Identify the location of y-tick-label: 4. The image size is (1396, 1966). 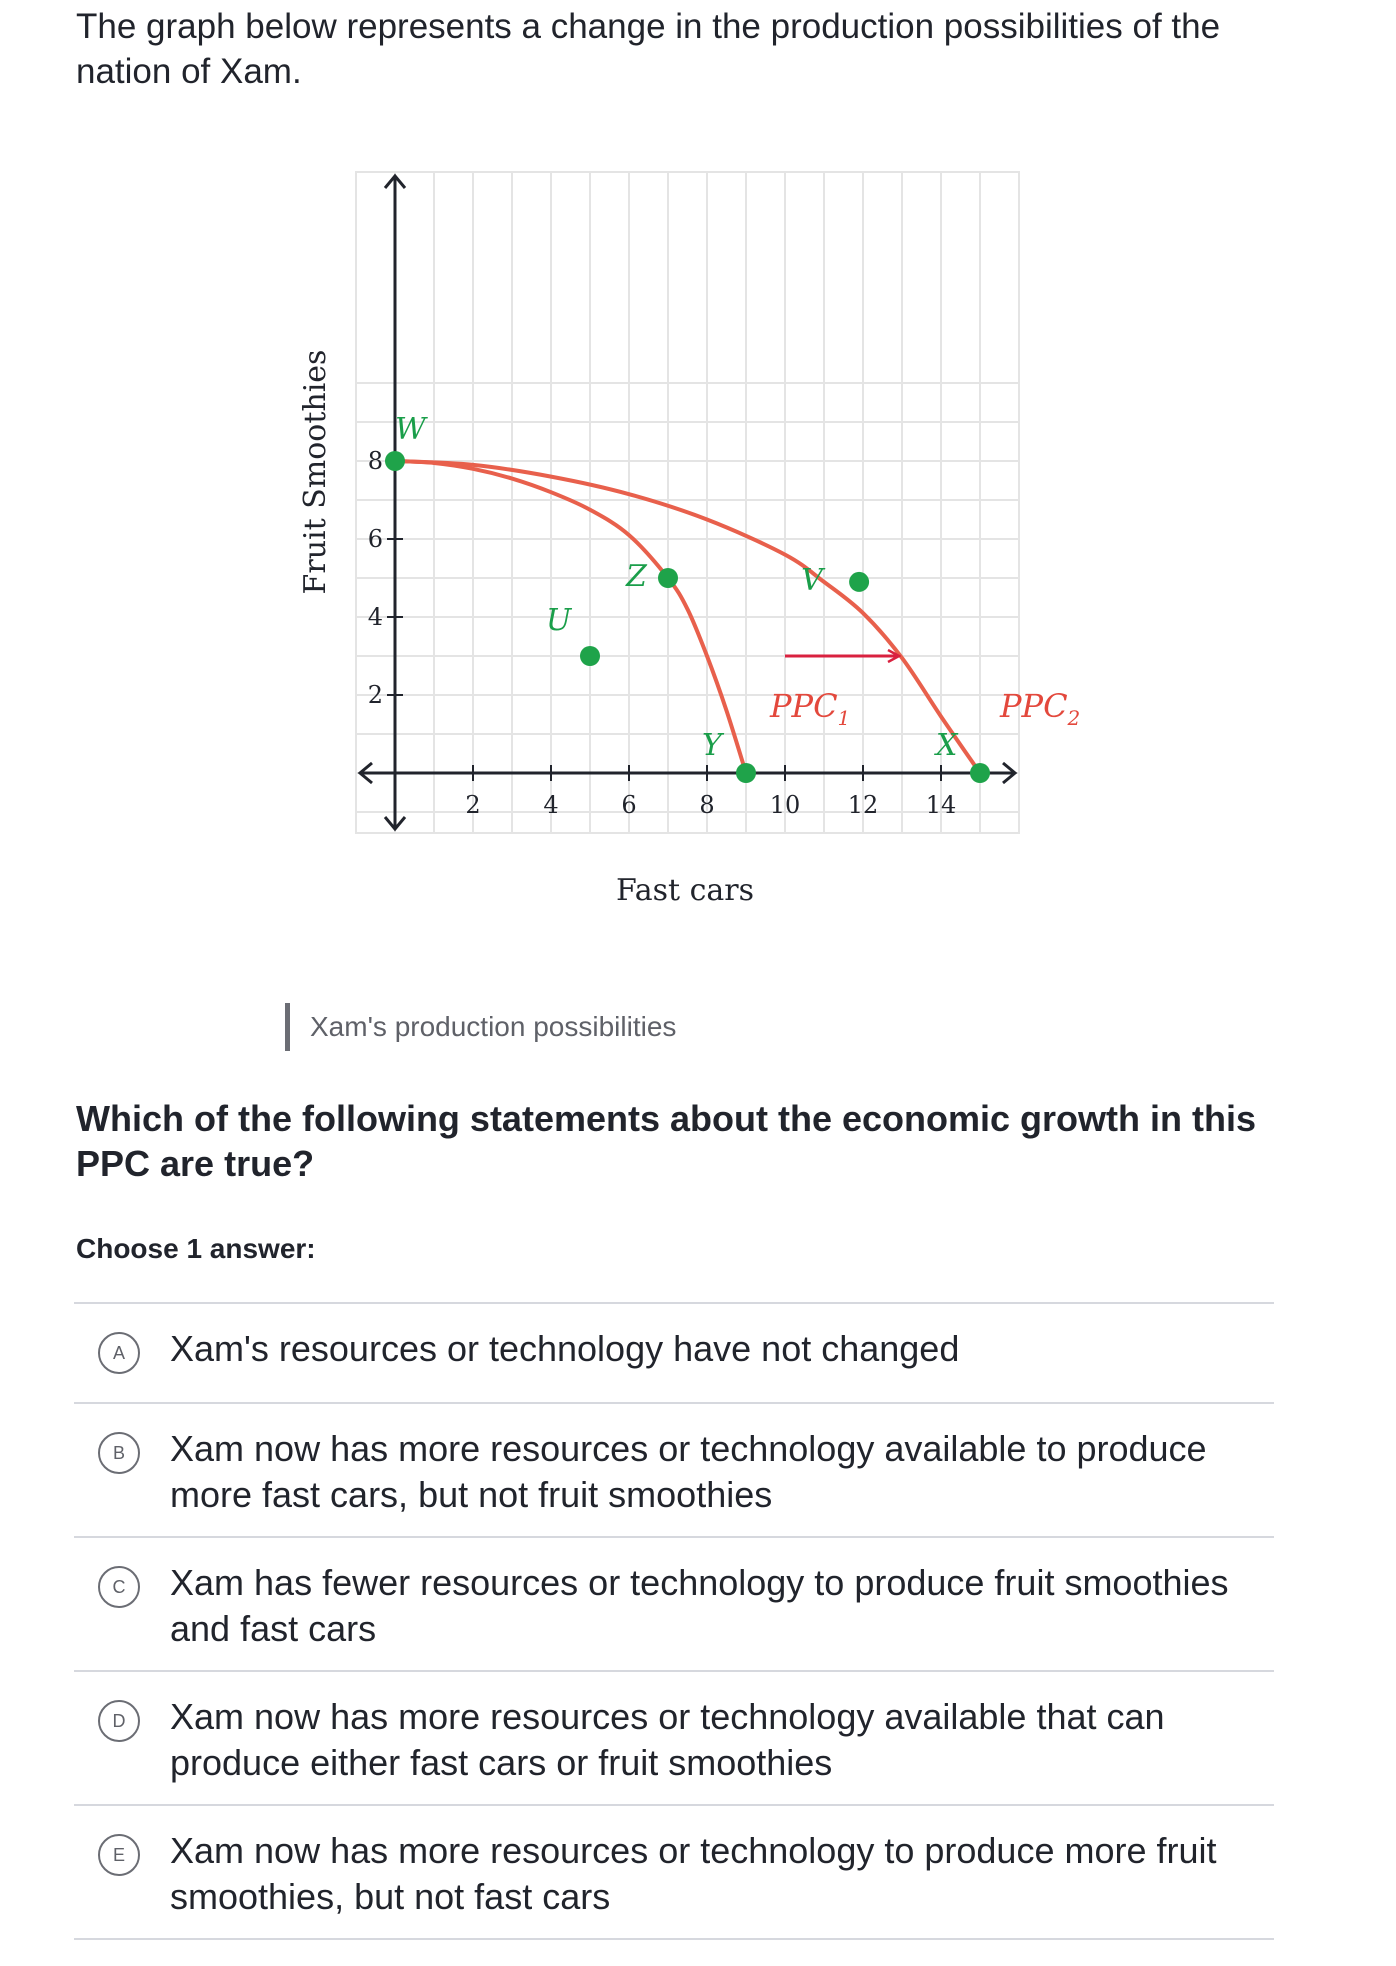
(375, 617).